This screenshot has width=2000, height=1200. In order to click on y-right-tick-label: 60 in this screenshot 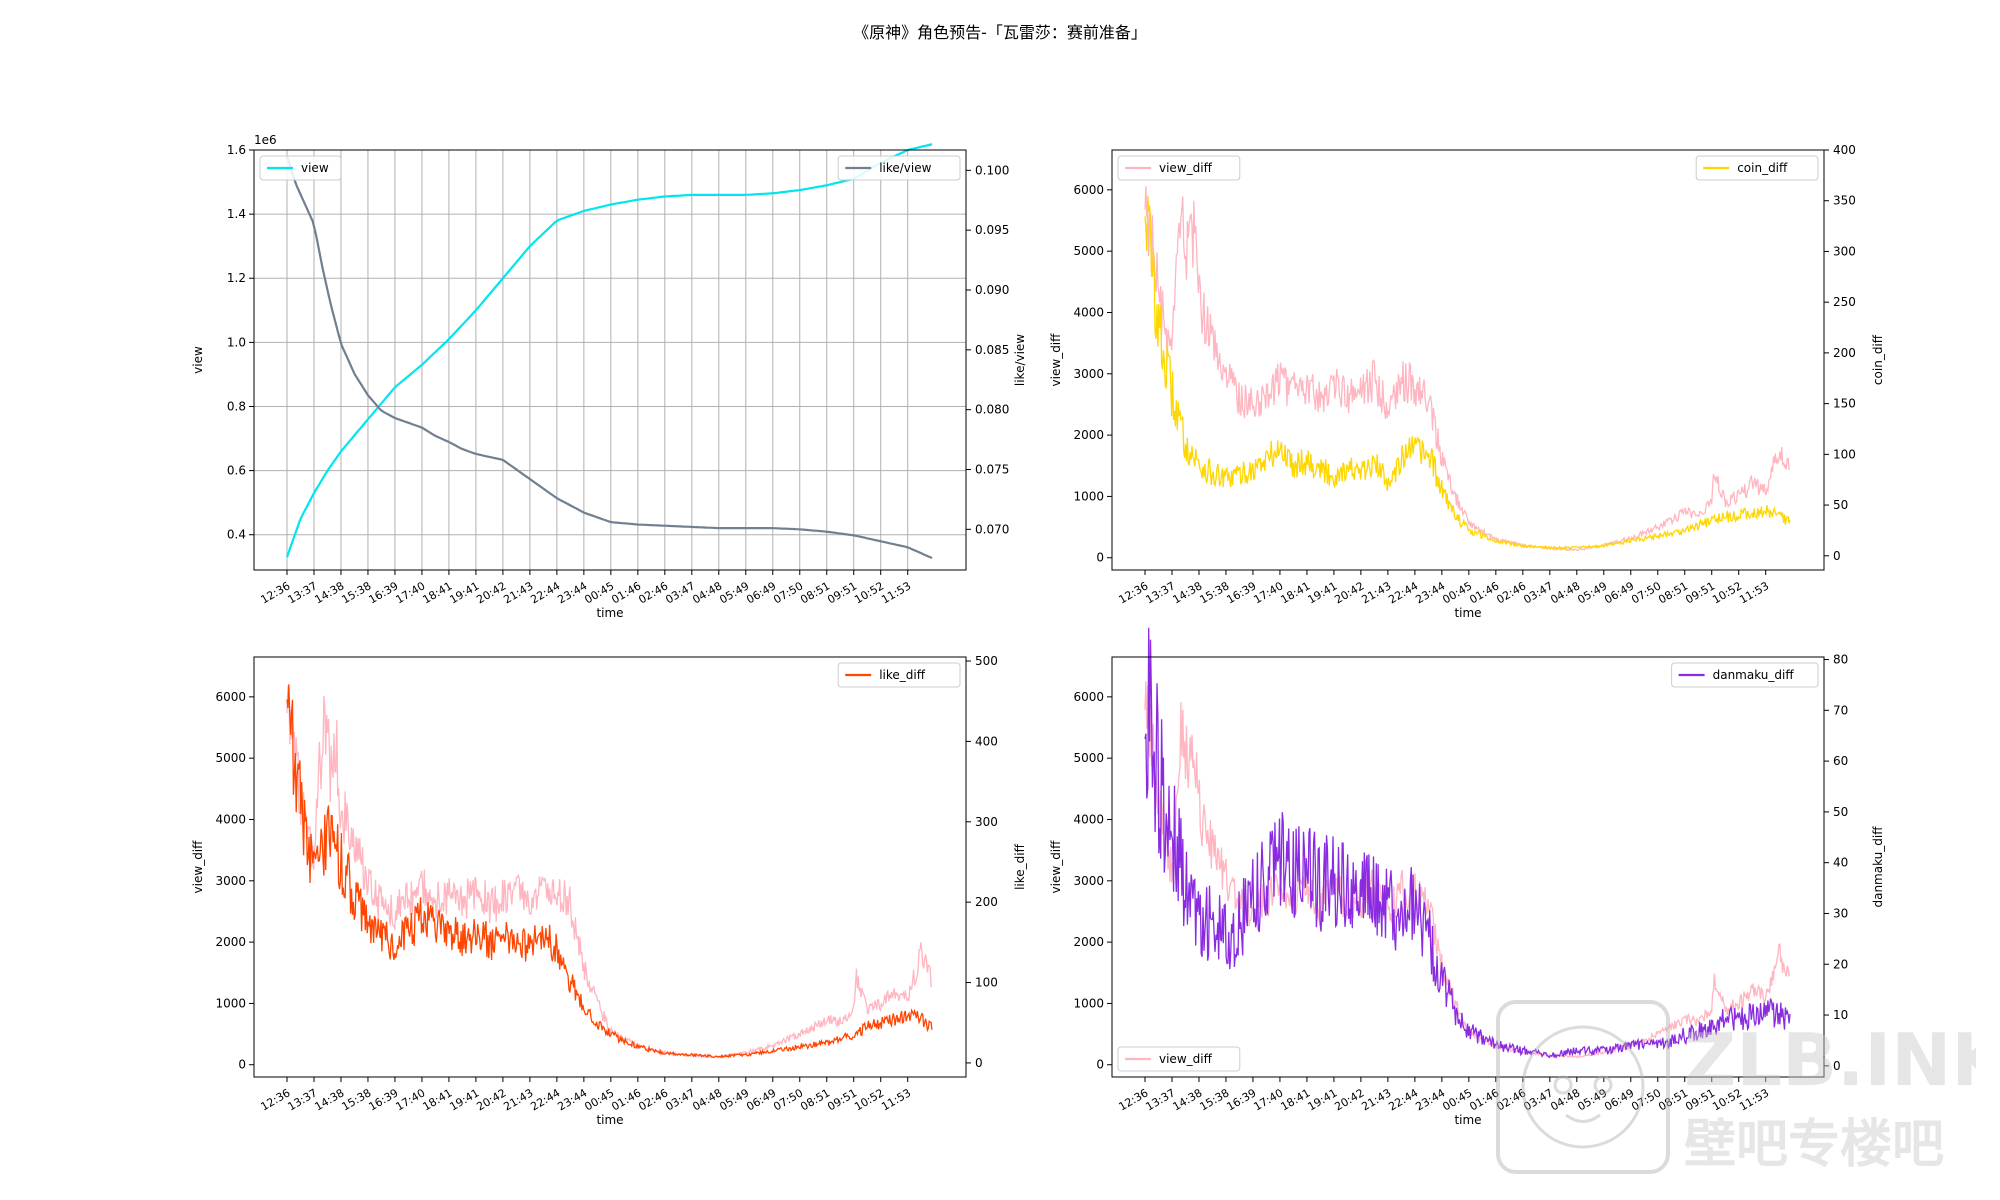, I will do `click(1840, 761)`.